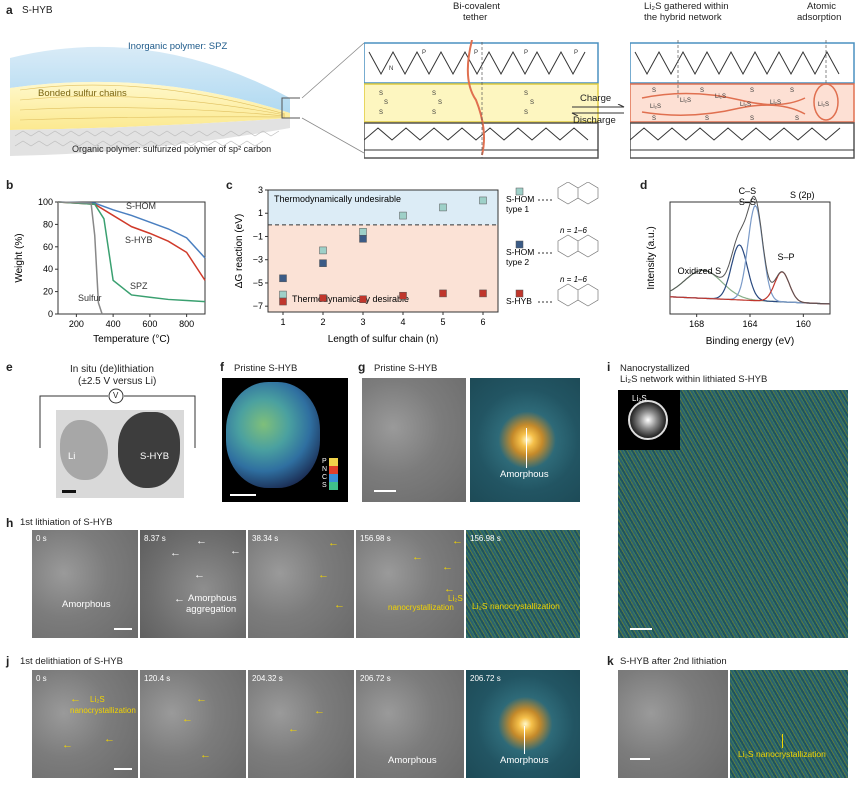 The height and width of the screenshot is (788, 860). Describe the element at coordinates (48, 224) in the screenshot. I see `y-tick-label: 80` at that location.